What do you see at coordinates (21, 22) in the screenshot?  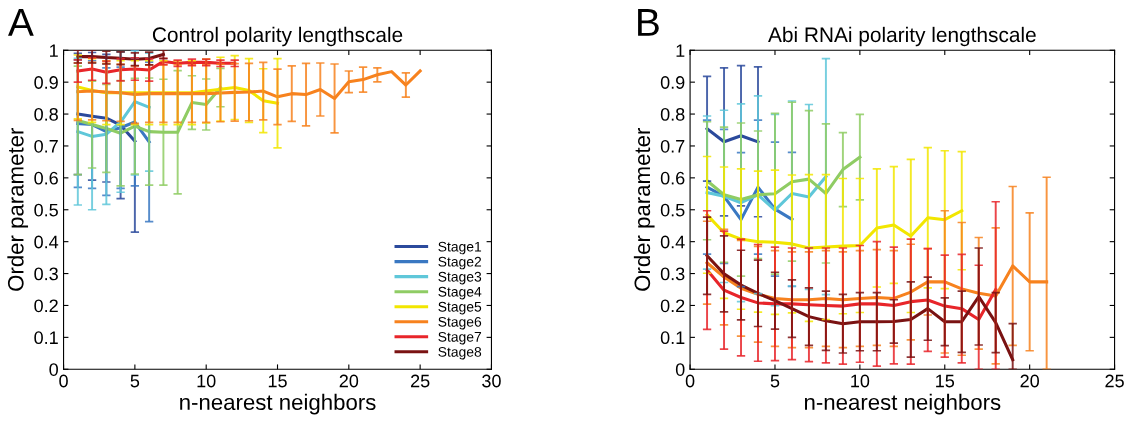 I see `text: A` at bounding box center [21, 22].